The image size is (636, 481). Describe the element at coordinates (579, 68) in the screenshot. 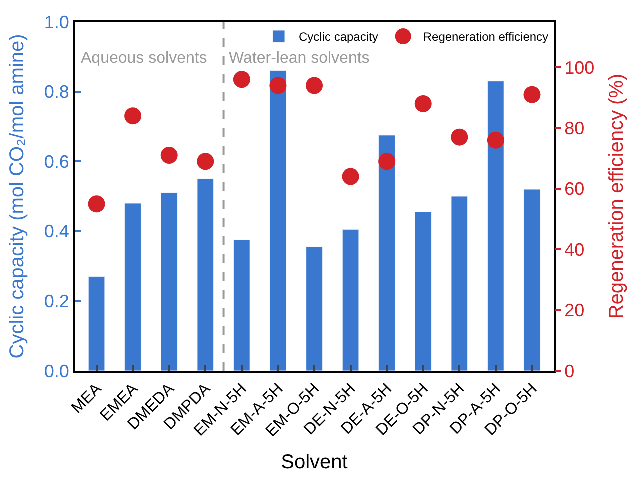

I see `y2-tick-label: 100` at that location.